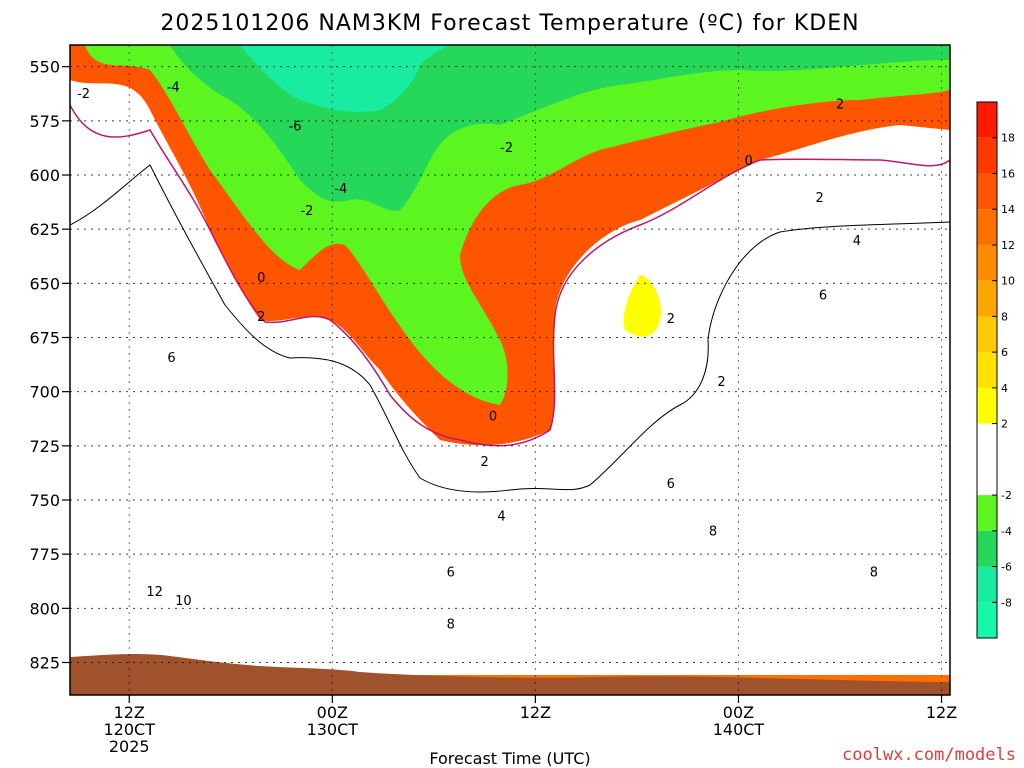 The width and height of the screenshot is (1024, 768). Describe the element at coordinates (1004, 424) in the screenshot. I see `colorbar-tick-label: 2` at that location.